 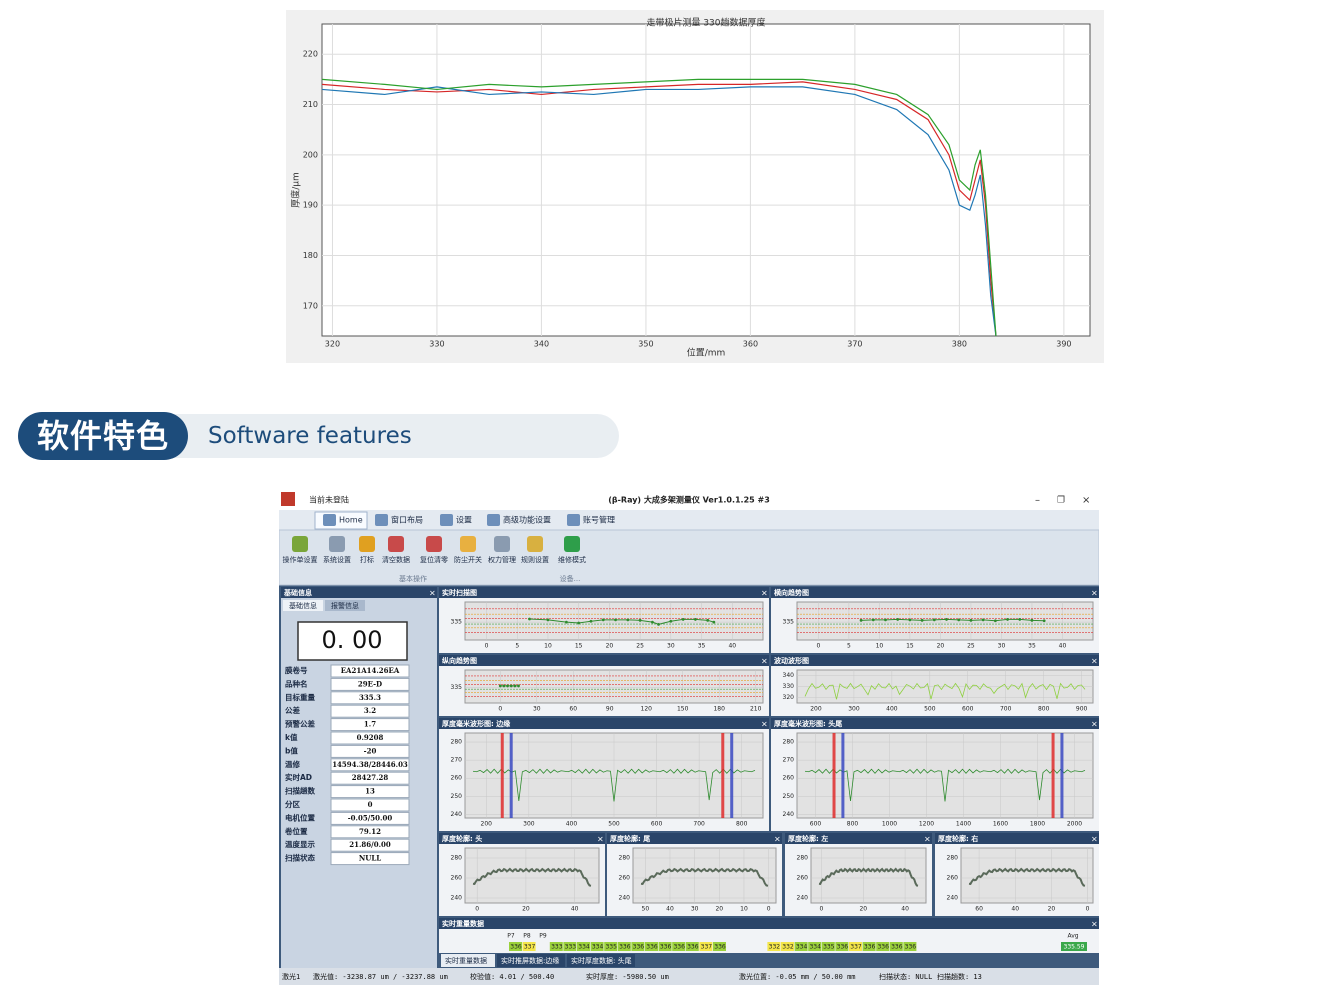 What do you see at coordinates (910, 646) in the screenshot?
I see `x-tick-label: 15` at bounding box center [910, 646].